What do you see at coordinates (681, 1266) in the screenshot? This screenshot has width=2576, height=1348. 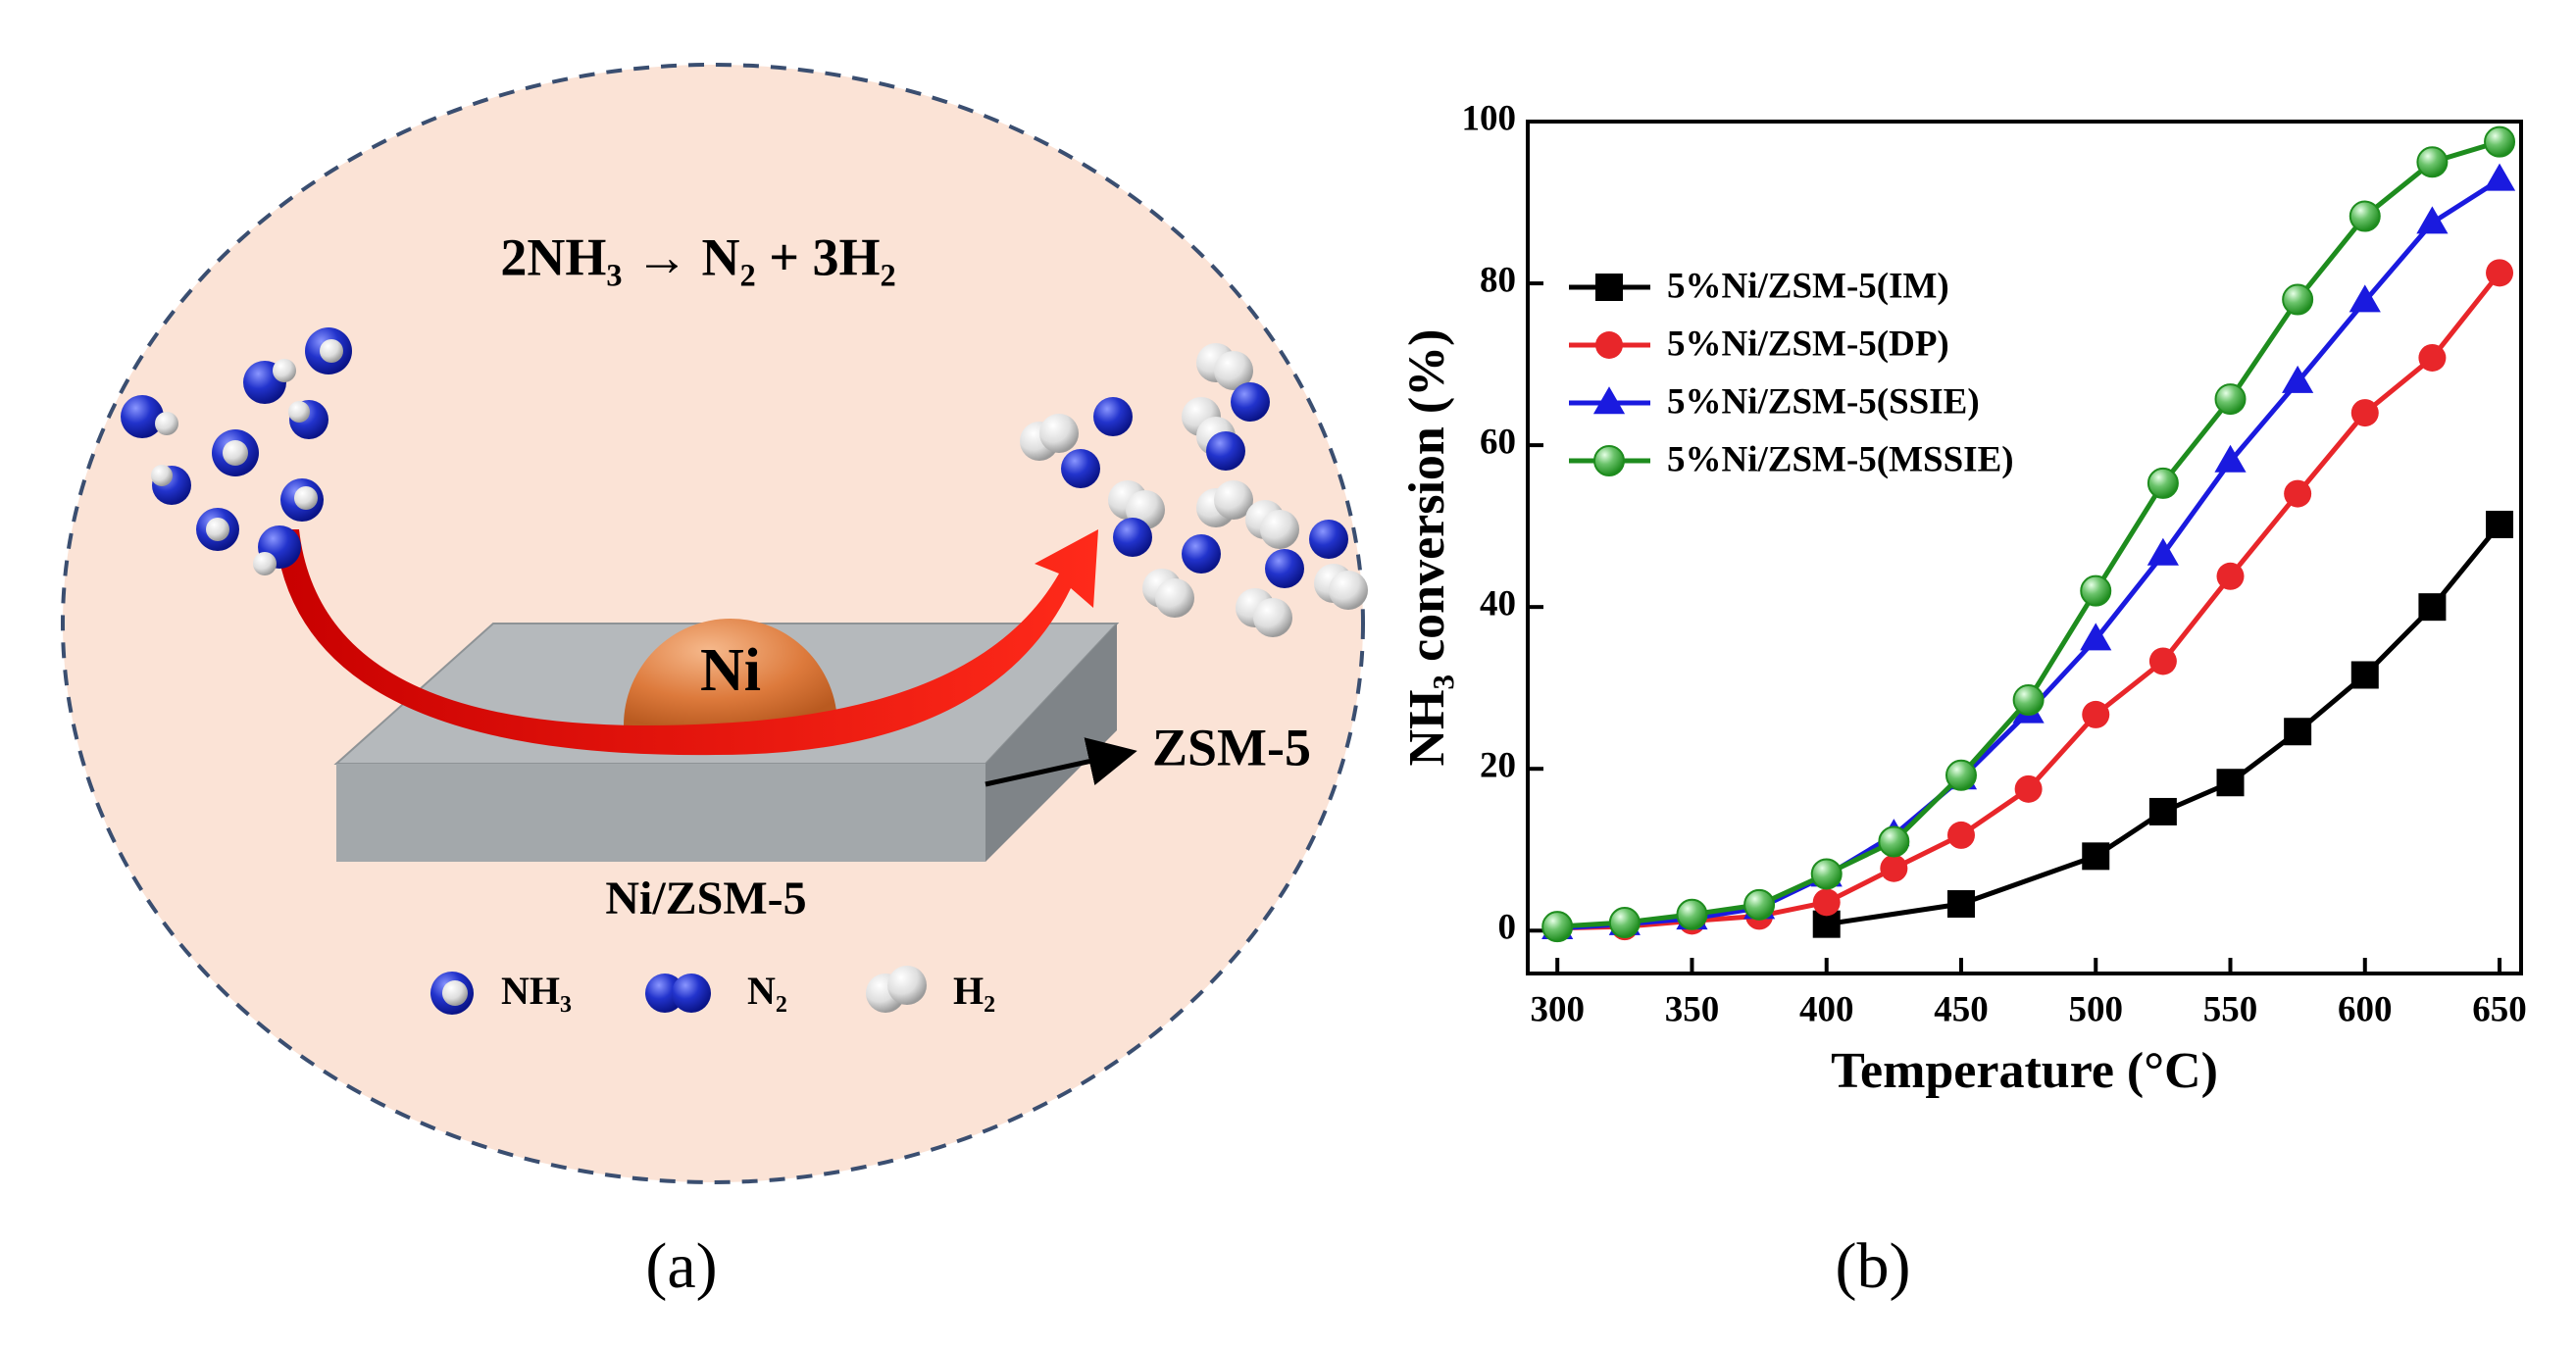 I see `panel-label: (a)` at bounding box center [681, 1266].